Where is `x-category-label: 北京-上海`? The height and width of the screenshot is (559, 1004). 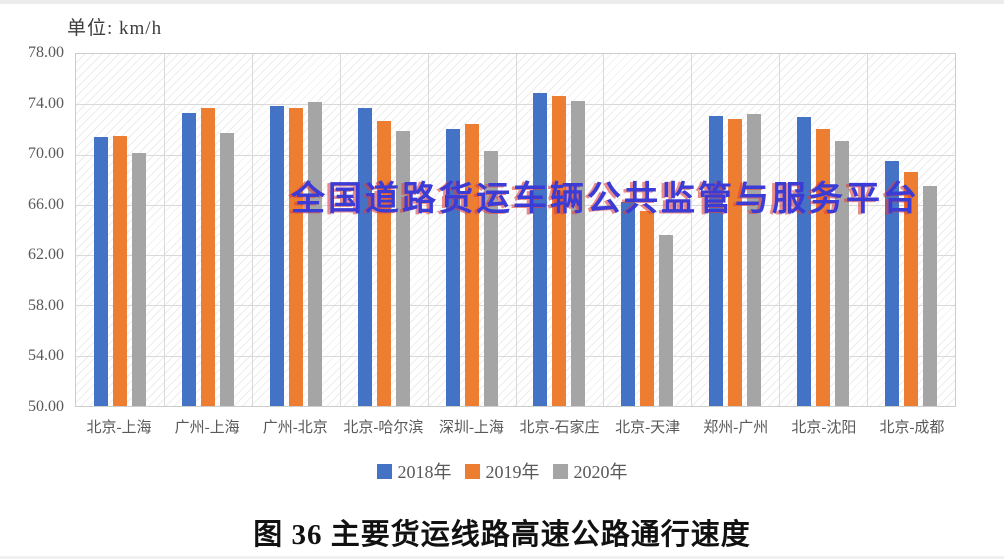 x-category-label: 北京-上海 is located at coordinates (119, 428).